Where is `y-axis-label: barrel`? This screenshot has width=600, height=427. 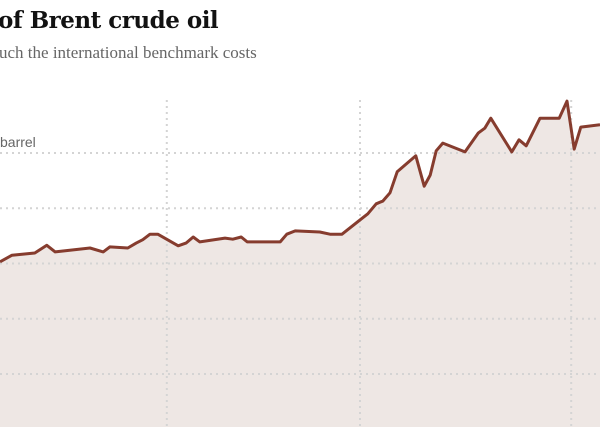 y-axis-label: barrel is located at coordinates (18, 142).